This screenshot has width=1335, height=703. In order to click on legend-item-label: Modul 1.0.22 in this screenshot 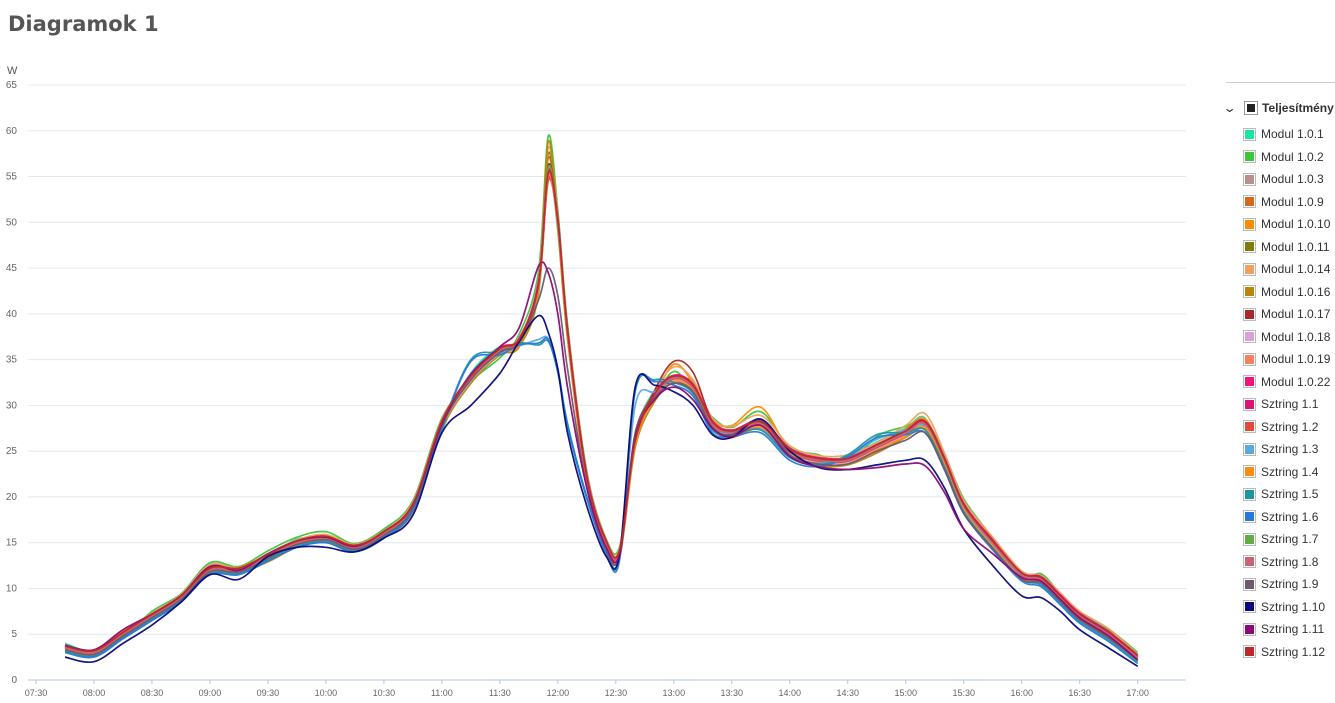, I will do `click(1296, 381)`.